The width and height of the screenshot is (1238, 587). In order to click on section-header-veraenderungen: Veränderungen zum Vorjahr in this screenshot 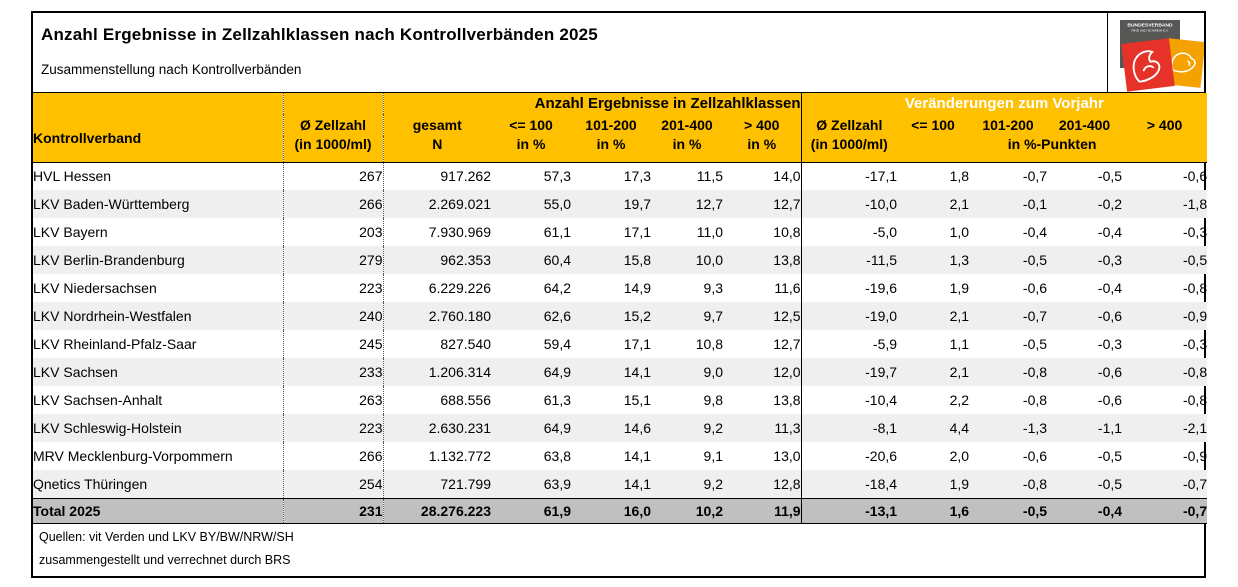, I will do `click(1004, 103)`.